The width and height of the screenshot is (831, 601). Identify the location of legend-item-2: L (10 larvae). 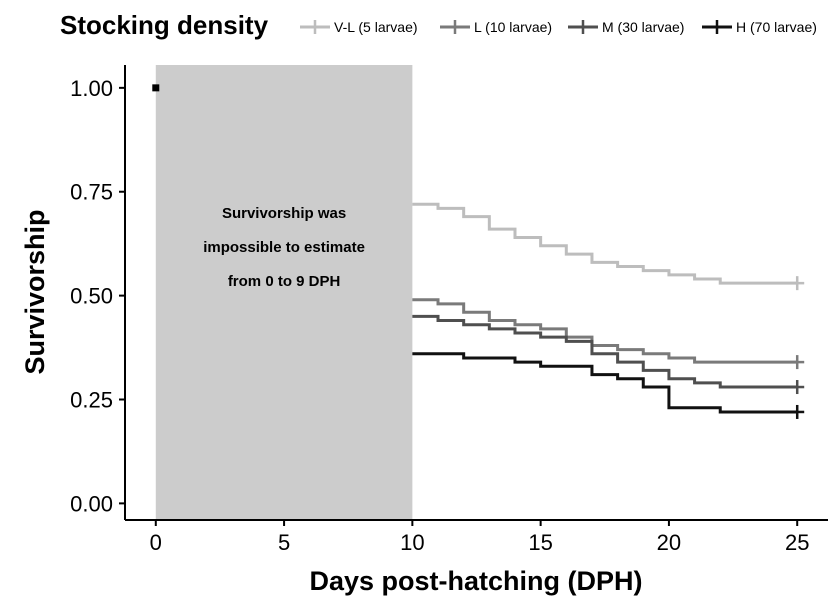
(496, 27).